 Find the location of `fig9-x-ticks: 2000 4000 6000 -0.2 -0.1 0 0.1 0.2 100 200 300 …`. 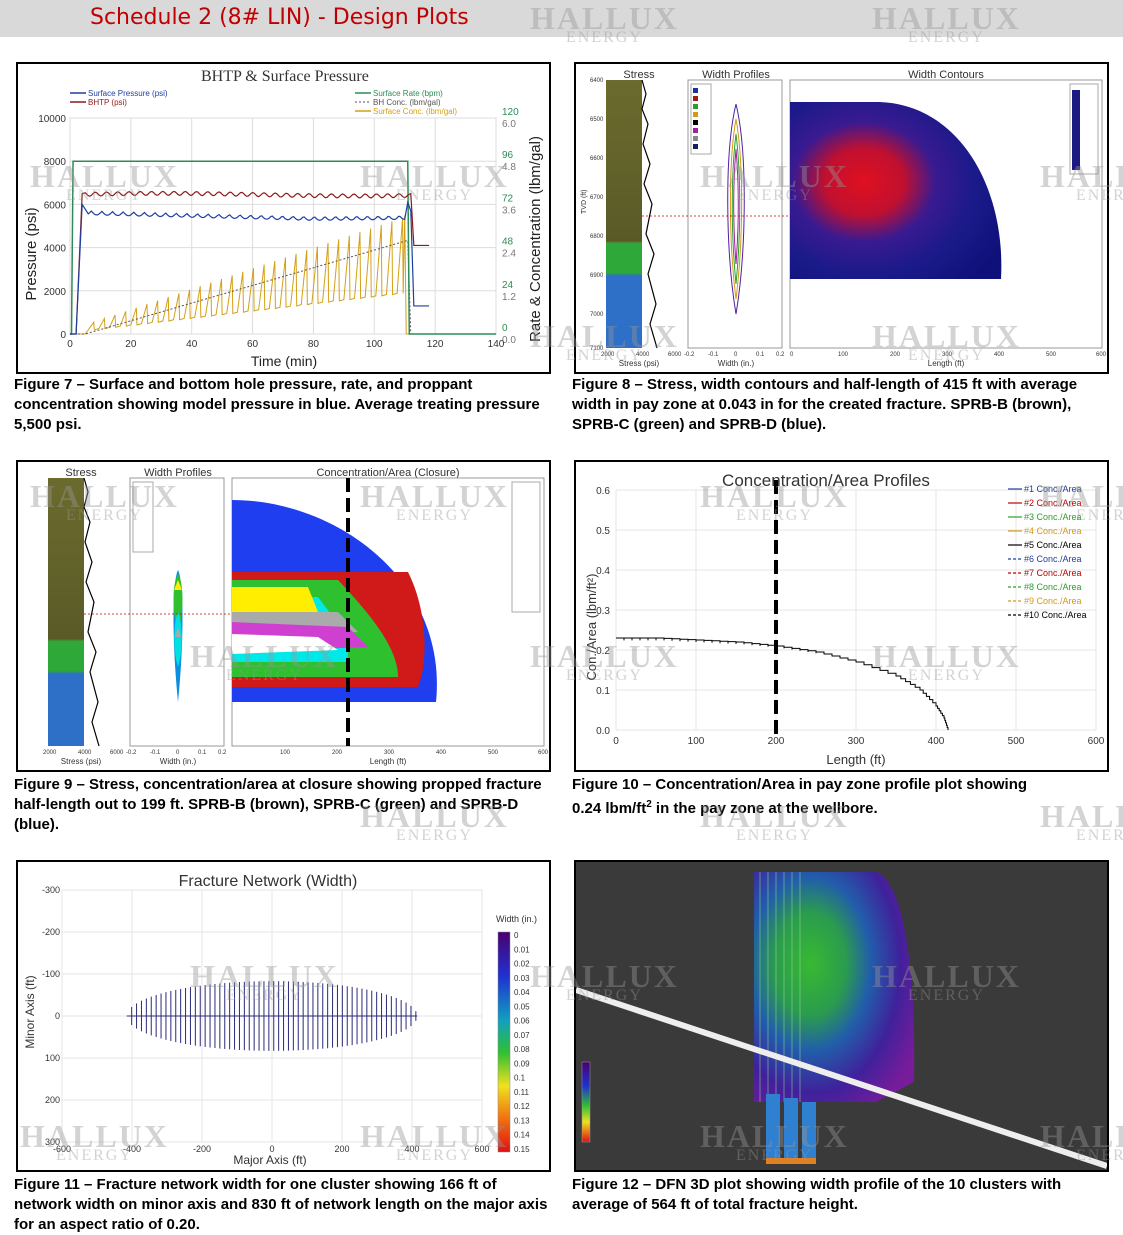

fig9-x-ticks: 2000 4000 6000 -0.2 -0.1 0 0.1 0.2 100 200 300 … is located at coordinates (296, 753).